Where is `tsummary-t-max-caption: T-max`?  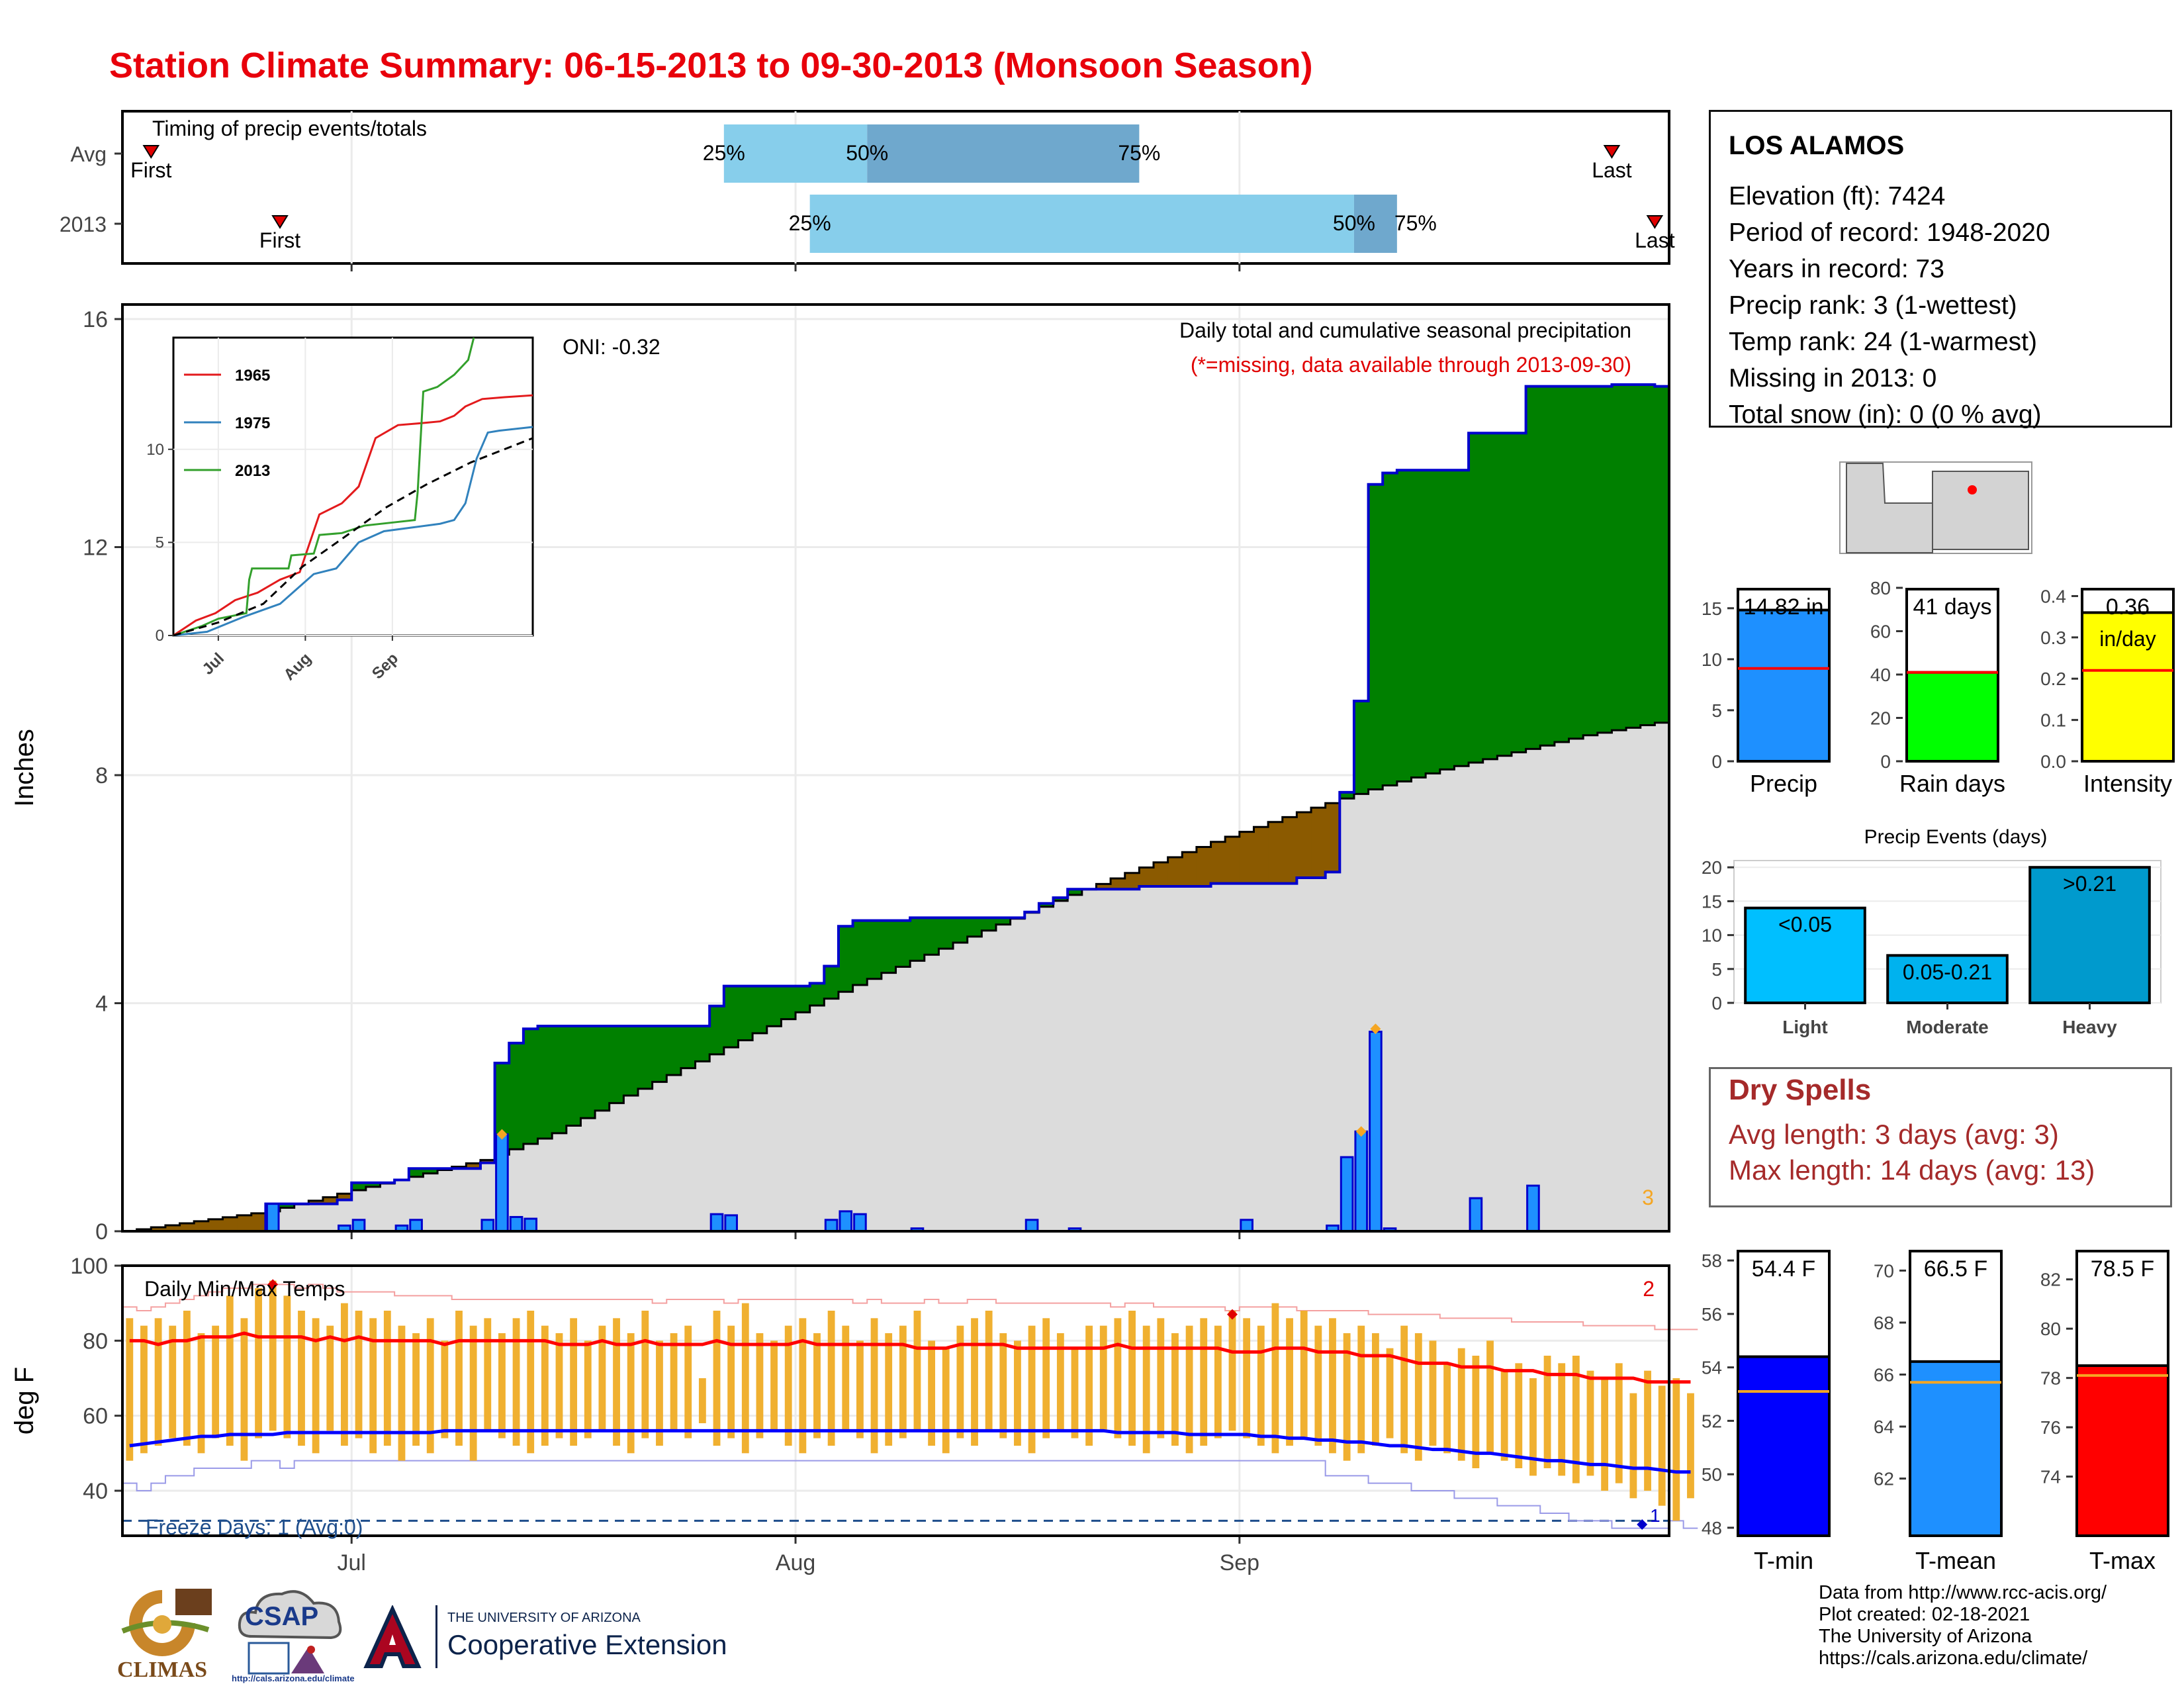
tsummary-t-max-caption: T-max is located at coordinates (2122, 1560).